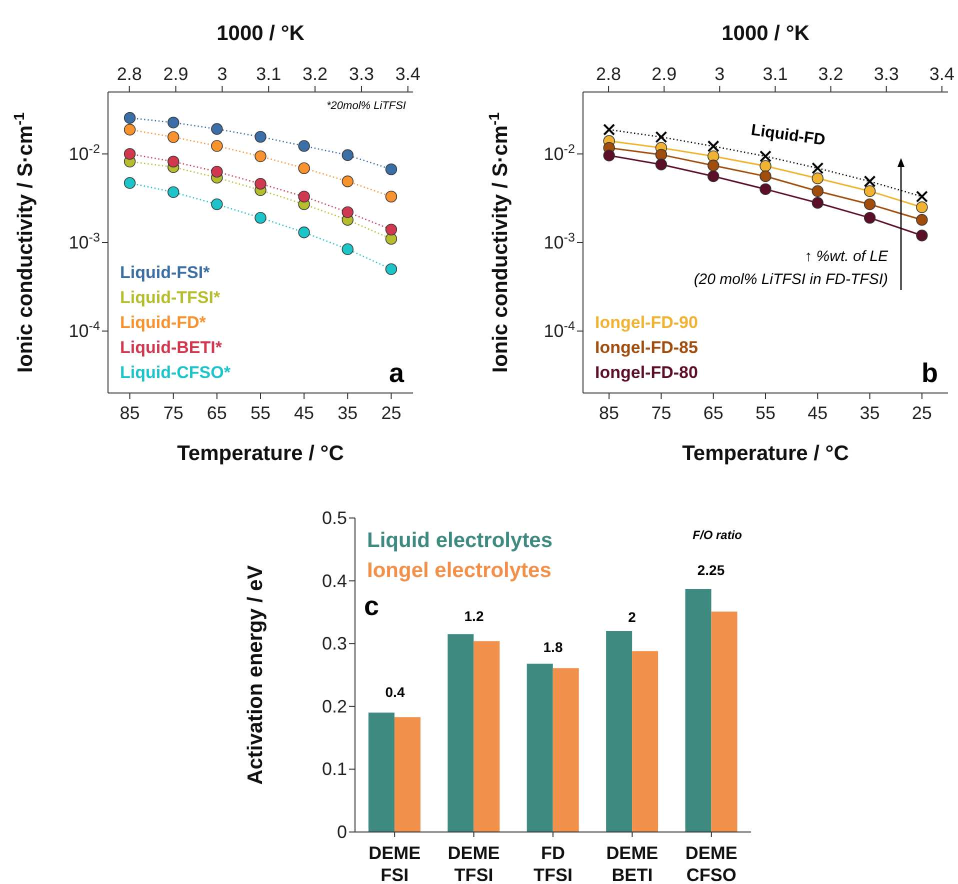  What do you see at coordinates (632, 863) in the screenshot?
I see `x-tick-label: DEME BETI` at bounding box center [632, 863].